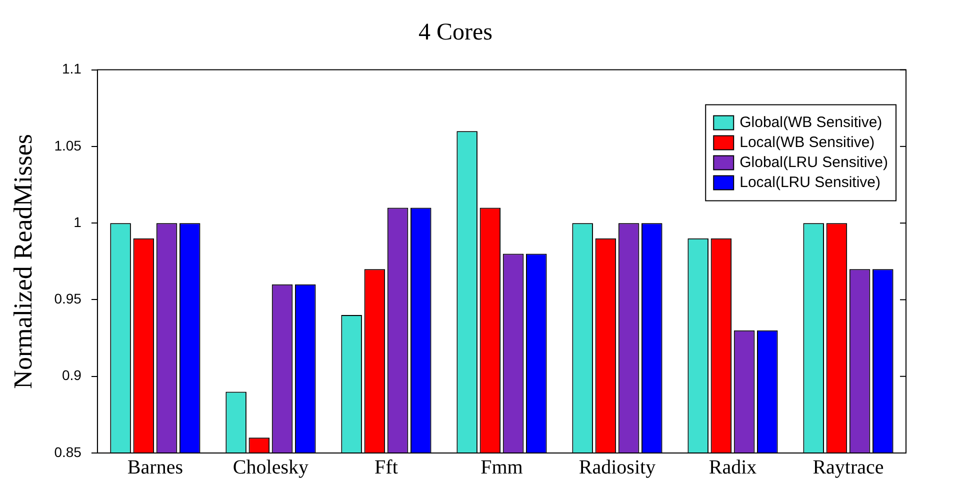 The image size is (956, 488). Describe the element at coordinates (732, 467) in the screenshot. I see `x-tick-label: Radix` at that location.